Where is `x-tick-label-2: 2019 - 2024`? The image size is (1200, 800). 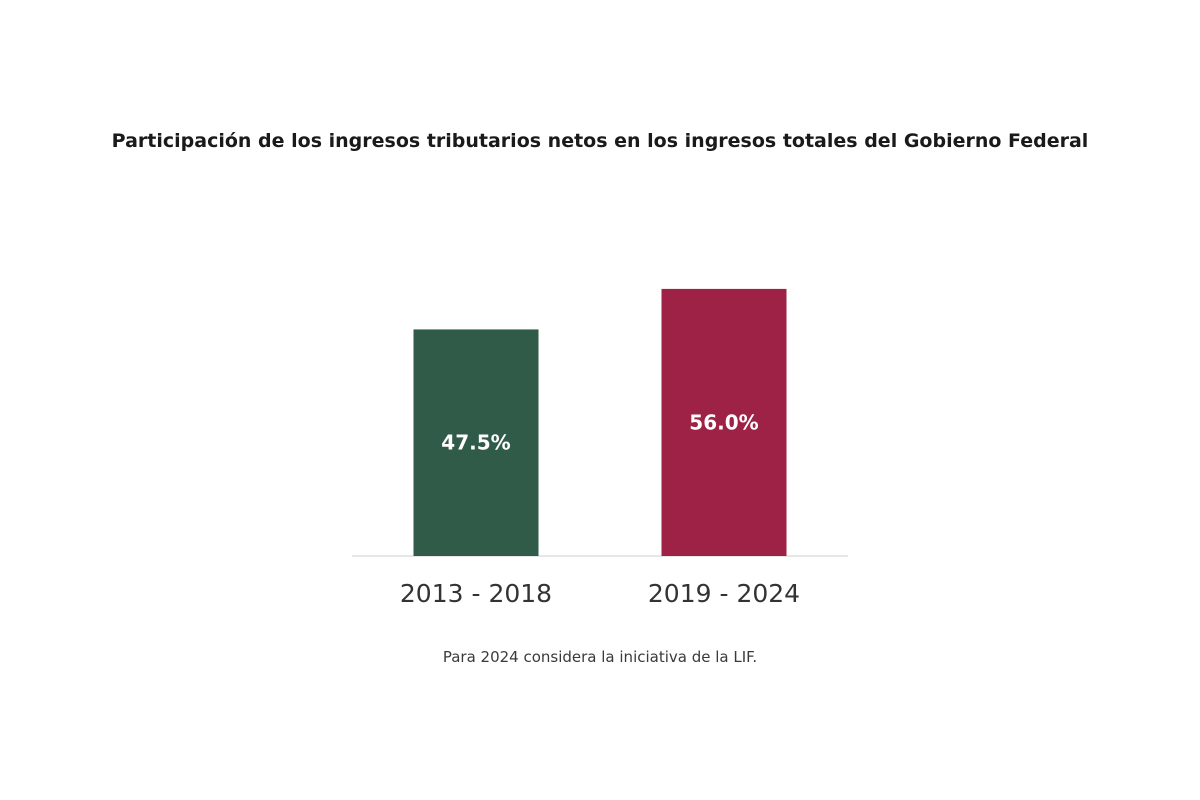 x-tick-label-2: 2019 - 2024 is located at coordinates (724, 593).